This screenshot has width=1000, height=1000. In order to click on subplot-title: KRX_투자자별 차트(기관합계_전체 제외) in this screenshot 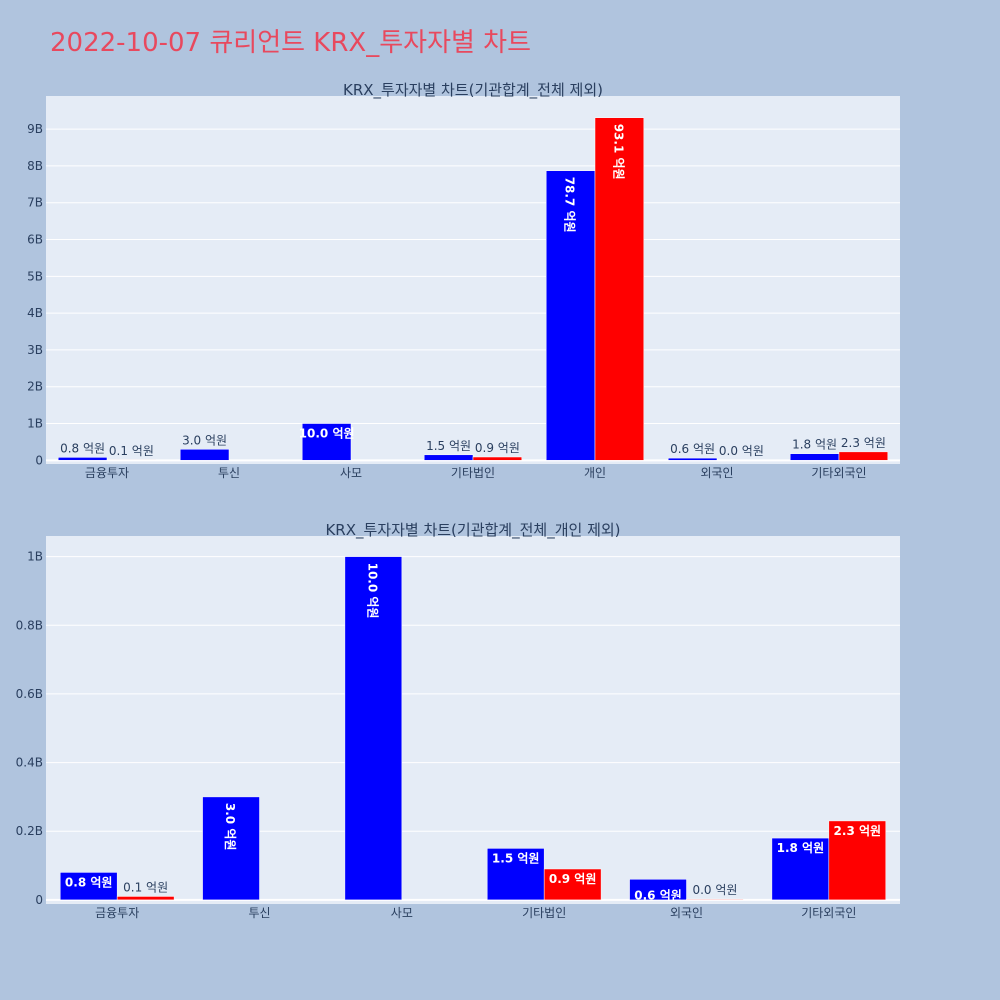, I will do `click(473, 90)`.